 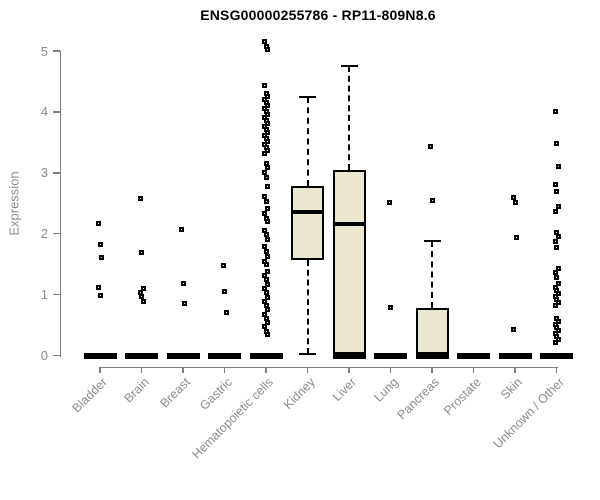 What do you see at coordinates (307, 307) in the screenshot?
I see `lower-whisker-line` at bounding box center [307, 307].